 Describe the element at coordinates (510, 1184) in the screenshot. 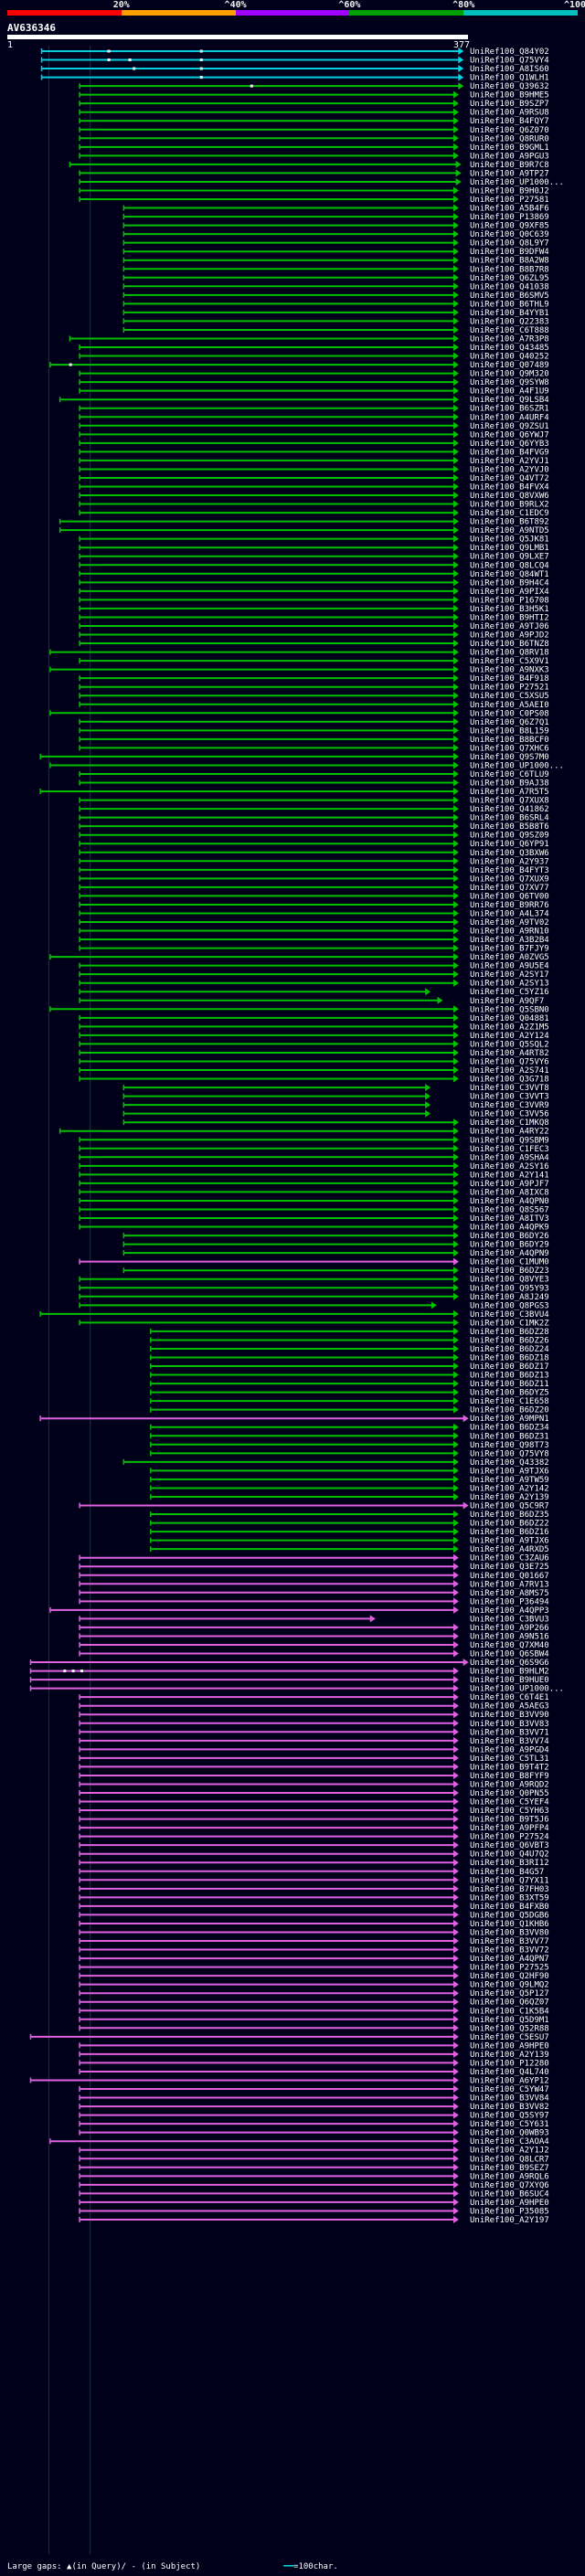

I see `hit-label: UniRef100_A9PJF7` at that location.